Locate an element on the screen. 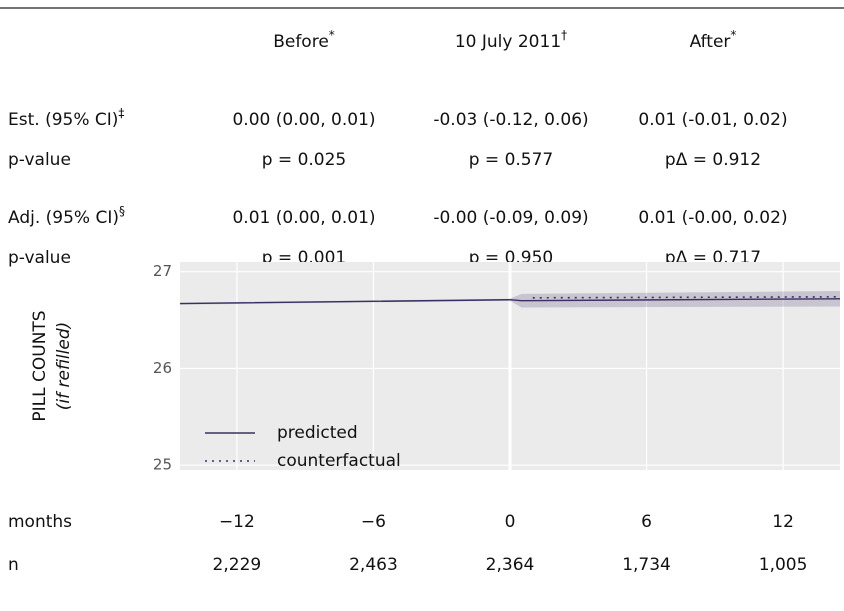 The width and height of the screenshot is (844, 611). x-tick-label: 6 is located at coordinates (646, 522).